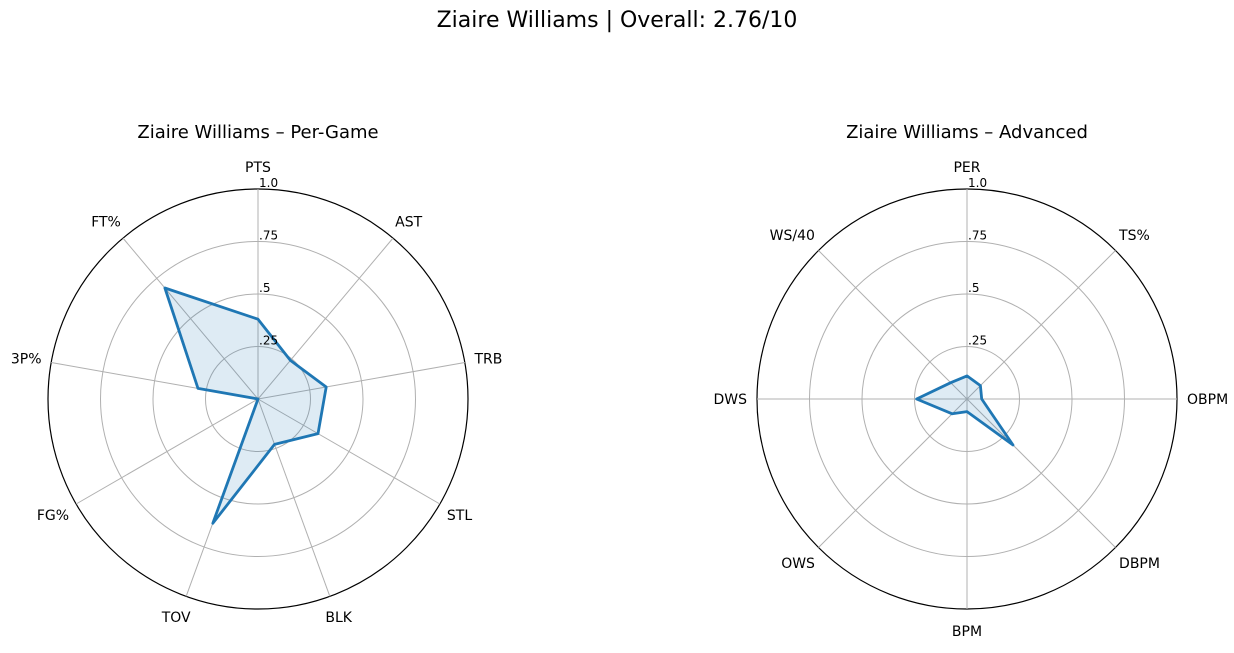 The height and width of the screenshot is (653, 1234). Describe the element at coordinates (258, 168) in the screenshot. I see `category-label: PTS` at that location.